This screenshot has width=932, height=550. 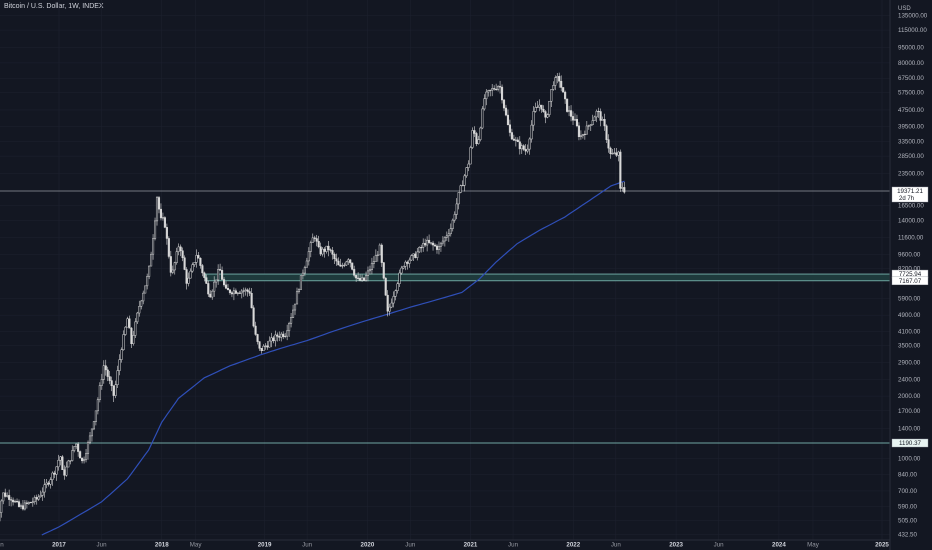 What do you see at coordinates (907, 534) in the screenshot?
I see `y-tick-label: 432.50` at bounding box center [907, 534].